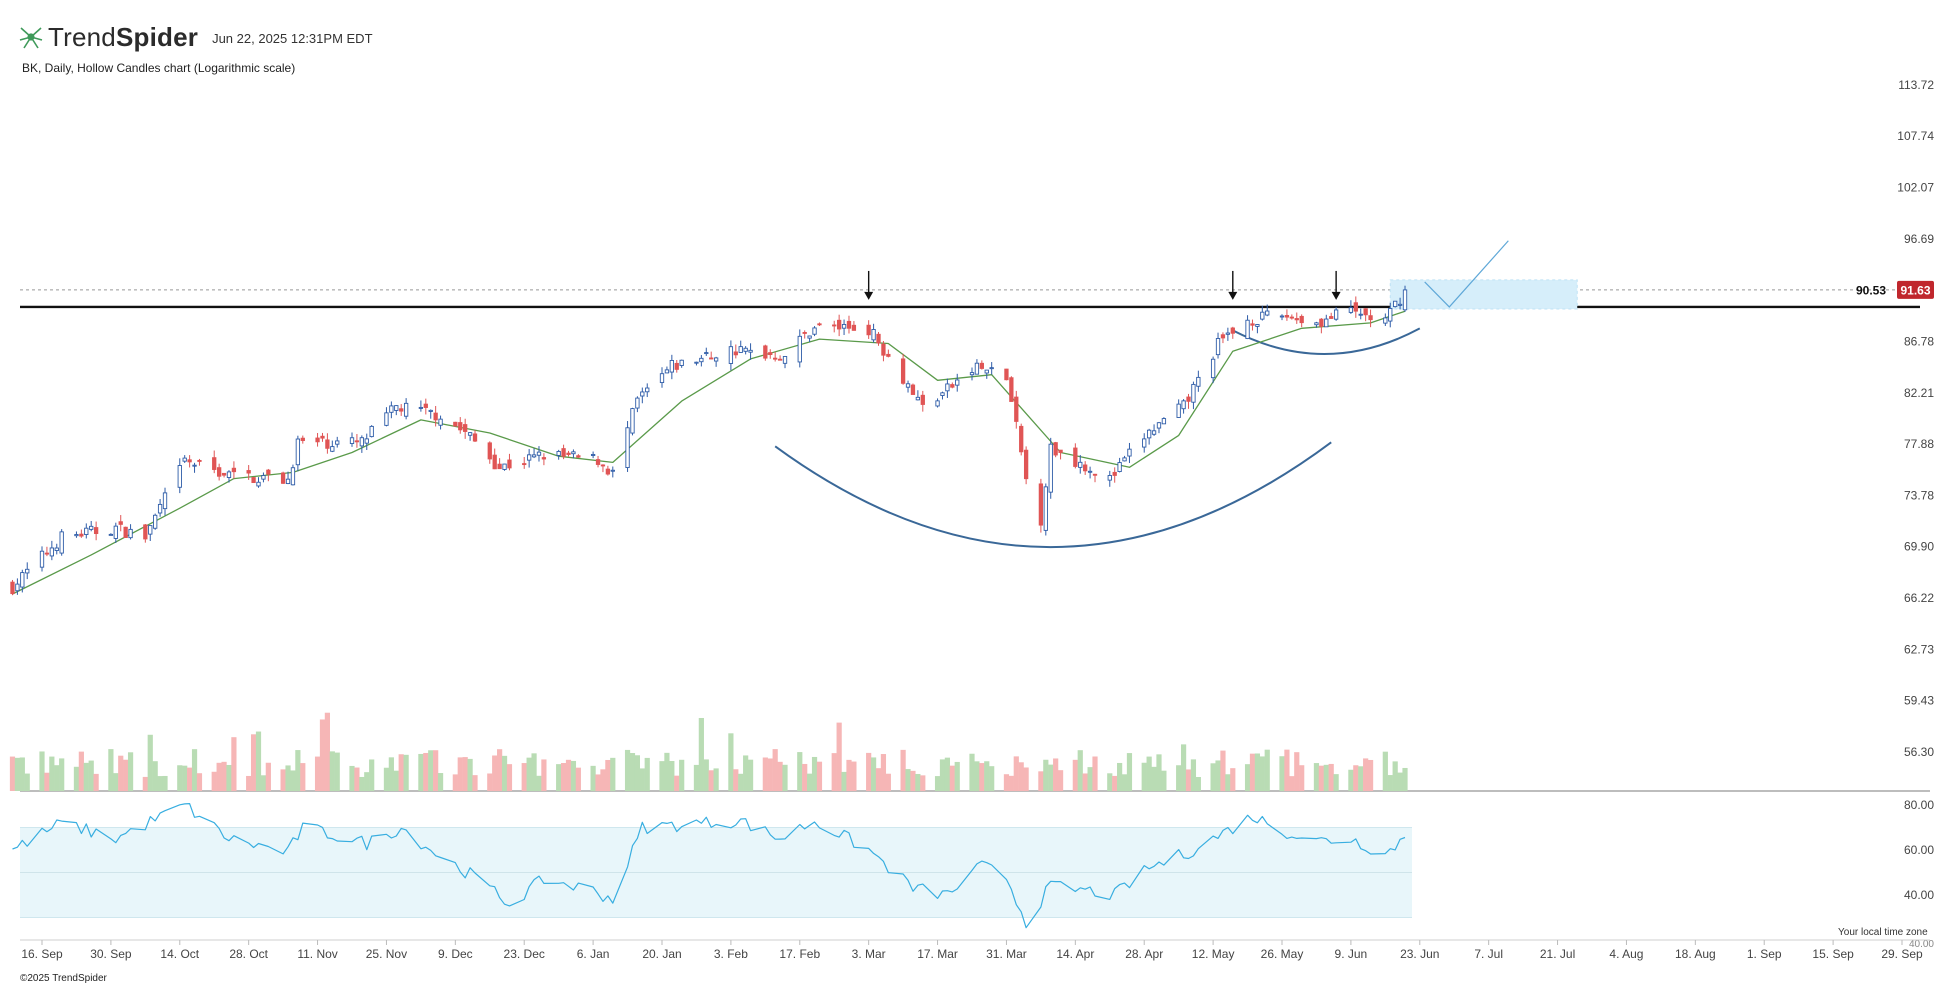 The width and height of the screenshot is (1950, 984). I want to click on cup-arc, so click(1053, 495).